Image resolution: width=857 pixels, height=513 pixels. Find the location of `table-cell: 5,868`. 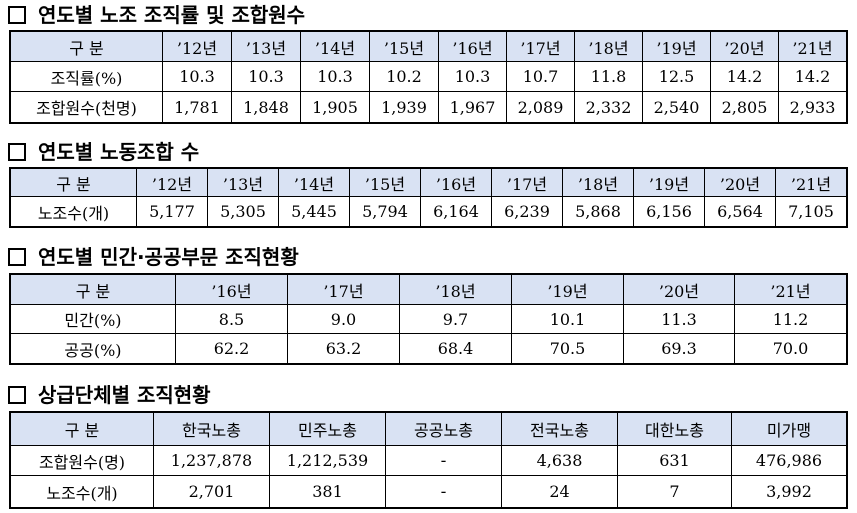

table-cell: 5,868 is located at coordinates (598, 211).